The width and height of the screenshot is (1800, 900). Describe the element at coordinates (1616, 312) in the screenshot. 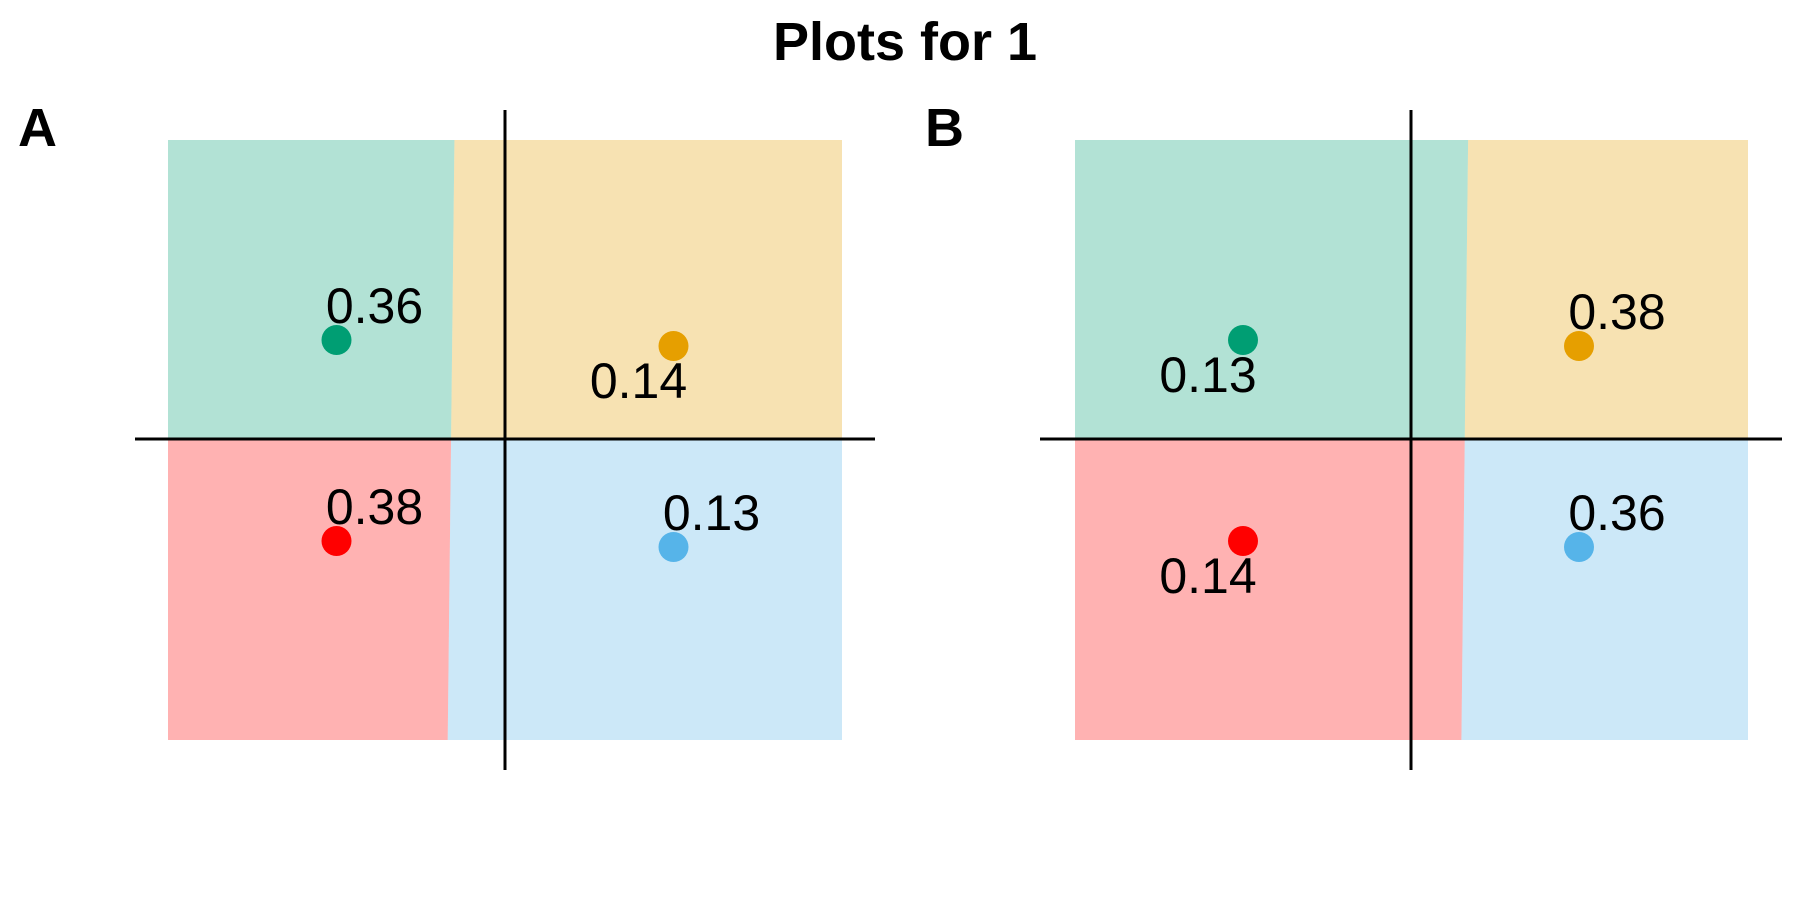

I see `data-label-top-right: 0.38` at that location.